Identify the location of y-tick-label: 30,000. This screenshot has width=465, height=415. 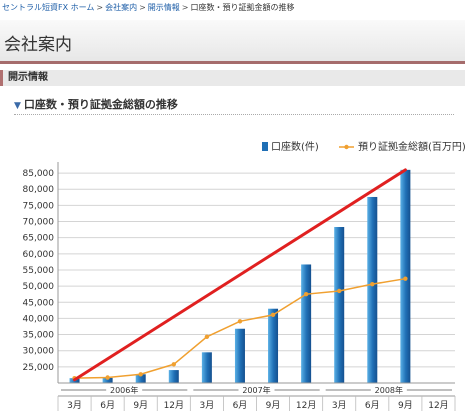
(39, 352).